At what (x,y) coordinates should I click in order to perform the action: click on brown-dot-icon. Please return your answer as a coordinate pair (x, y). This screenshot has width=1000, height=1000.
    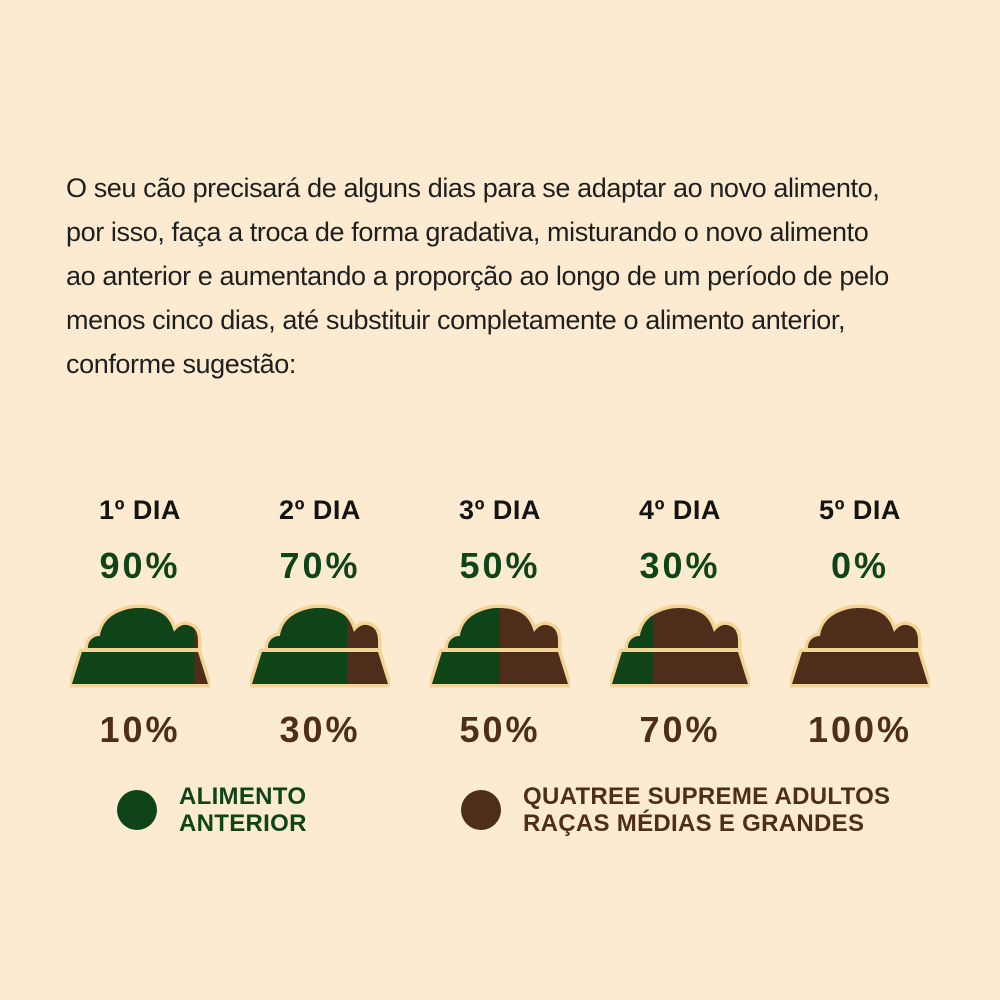
    Looking at the image, I should click on (481, 810).